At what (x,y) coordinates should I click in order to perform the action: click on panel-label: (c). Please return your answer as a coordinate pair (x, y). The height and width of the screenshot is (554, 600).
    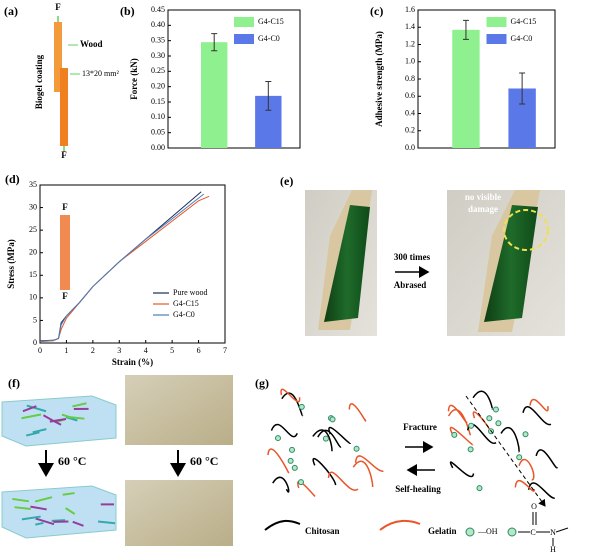
    Looking at the image, I should click on (376, 11).